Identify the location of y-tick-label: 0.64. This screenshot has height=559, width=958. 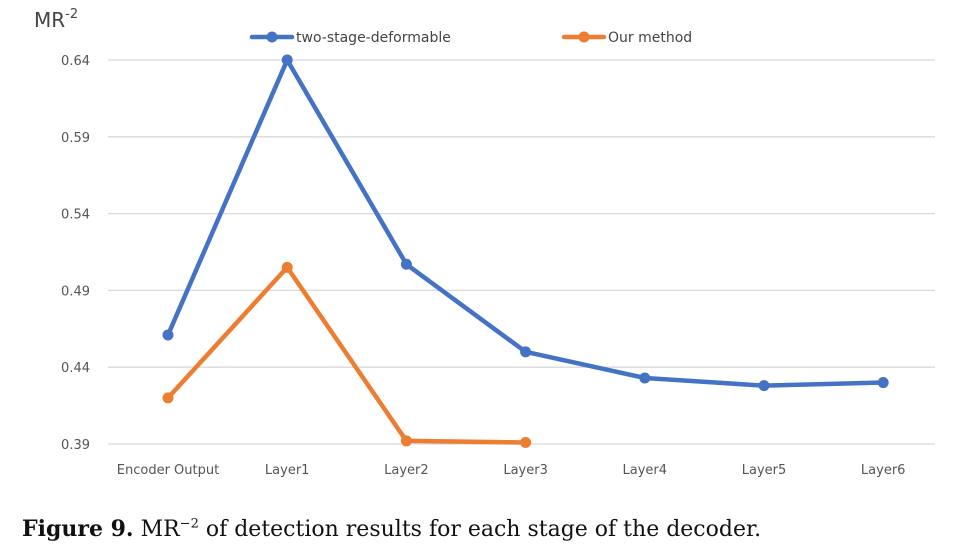
(75, 61).